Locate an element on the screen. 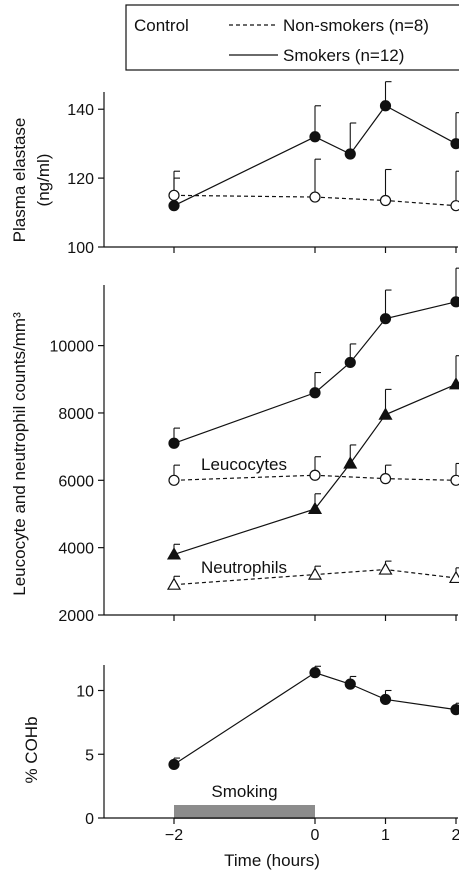  elastase-y-tick-label: 120 is located at coordinates (80, 179).